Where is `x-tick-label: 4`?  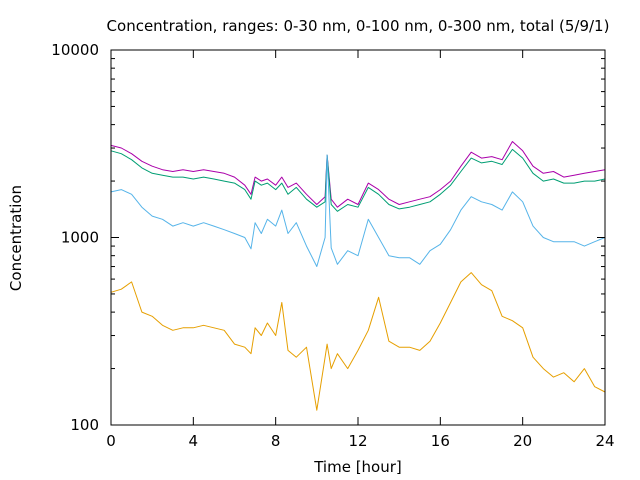
x-tick-label: 4 is located at coordinates (194, 441).